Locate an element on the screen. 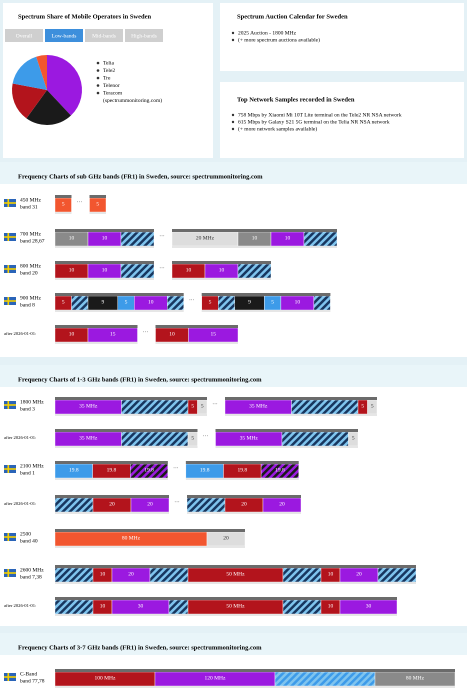 The width and height of the screenshot is (467, 700). legend-note: (spectrummonitoring.com) is located at coordinates (132, 100).